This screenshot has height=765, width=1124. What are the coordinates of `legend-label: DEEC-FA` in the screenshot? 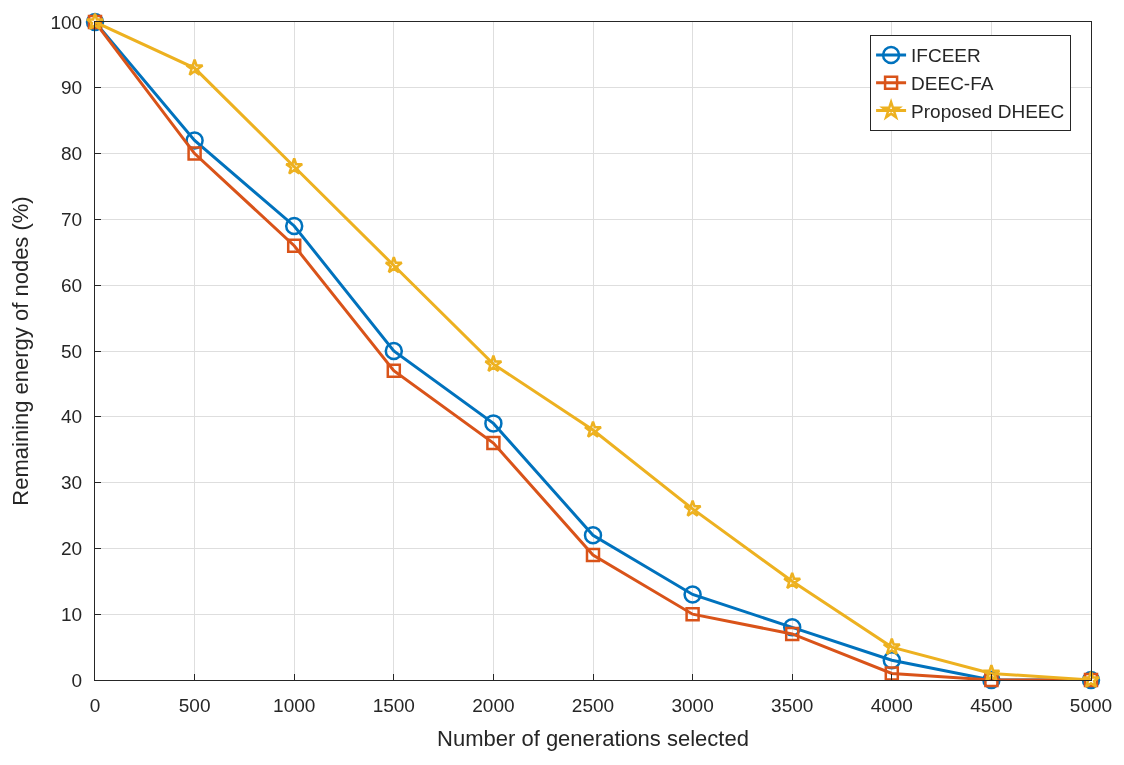 It's located at (952, 84).